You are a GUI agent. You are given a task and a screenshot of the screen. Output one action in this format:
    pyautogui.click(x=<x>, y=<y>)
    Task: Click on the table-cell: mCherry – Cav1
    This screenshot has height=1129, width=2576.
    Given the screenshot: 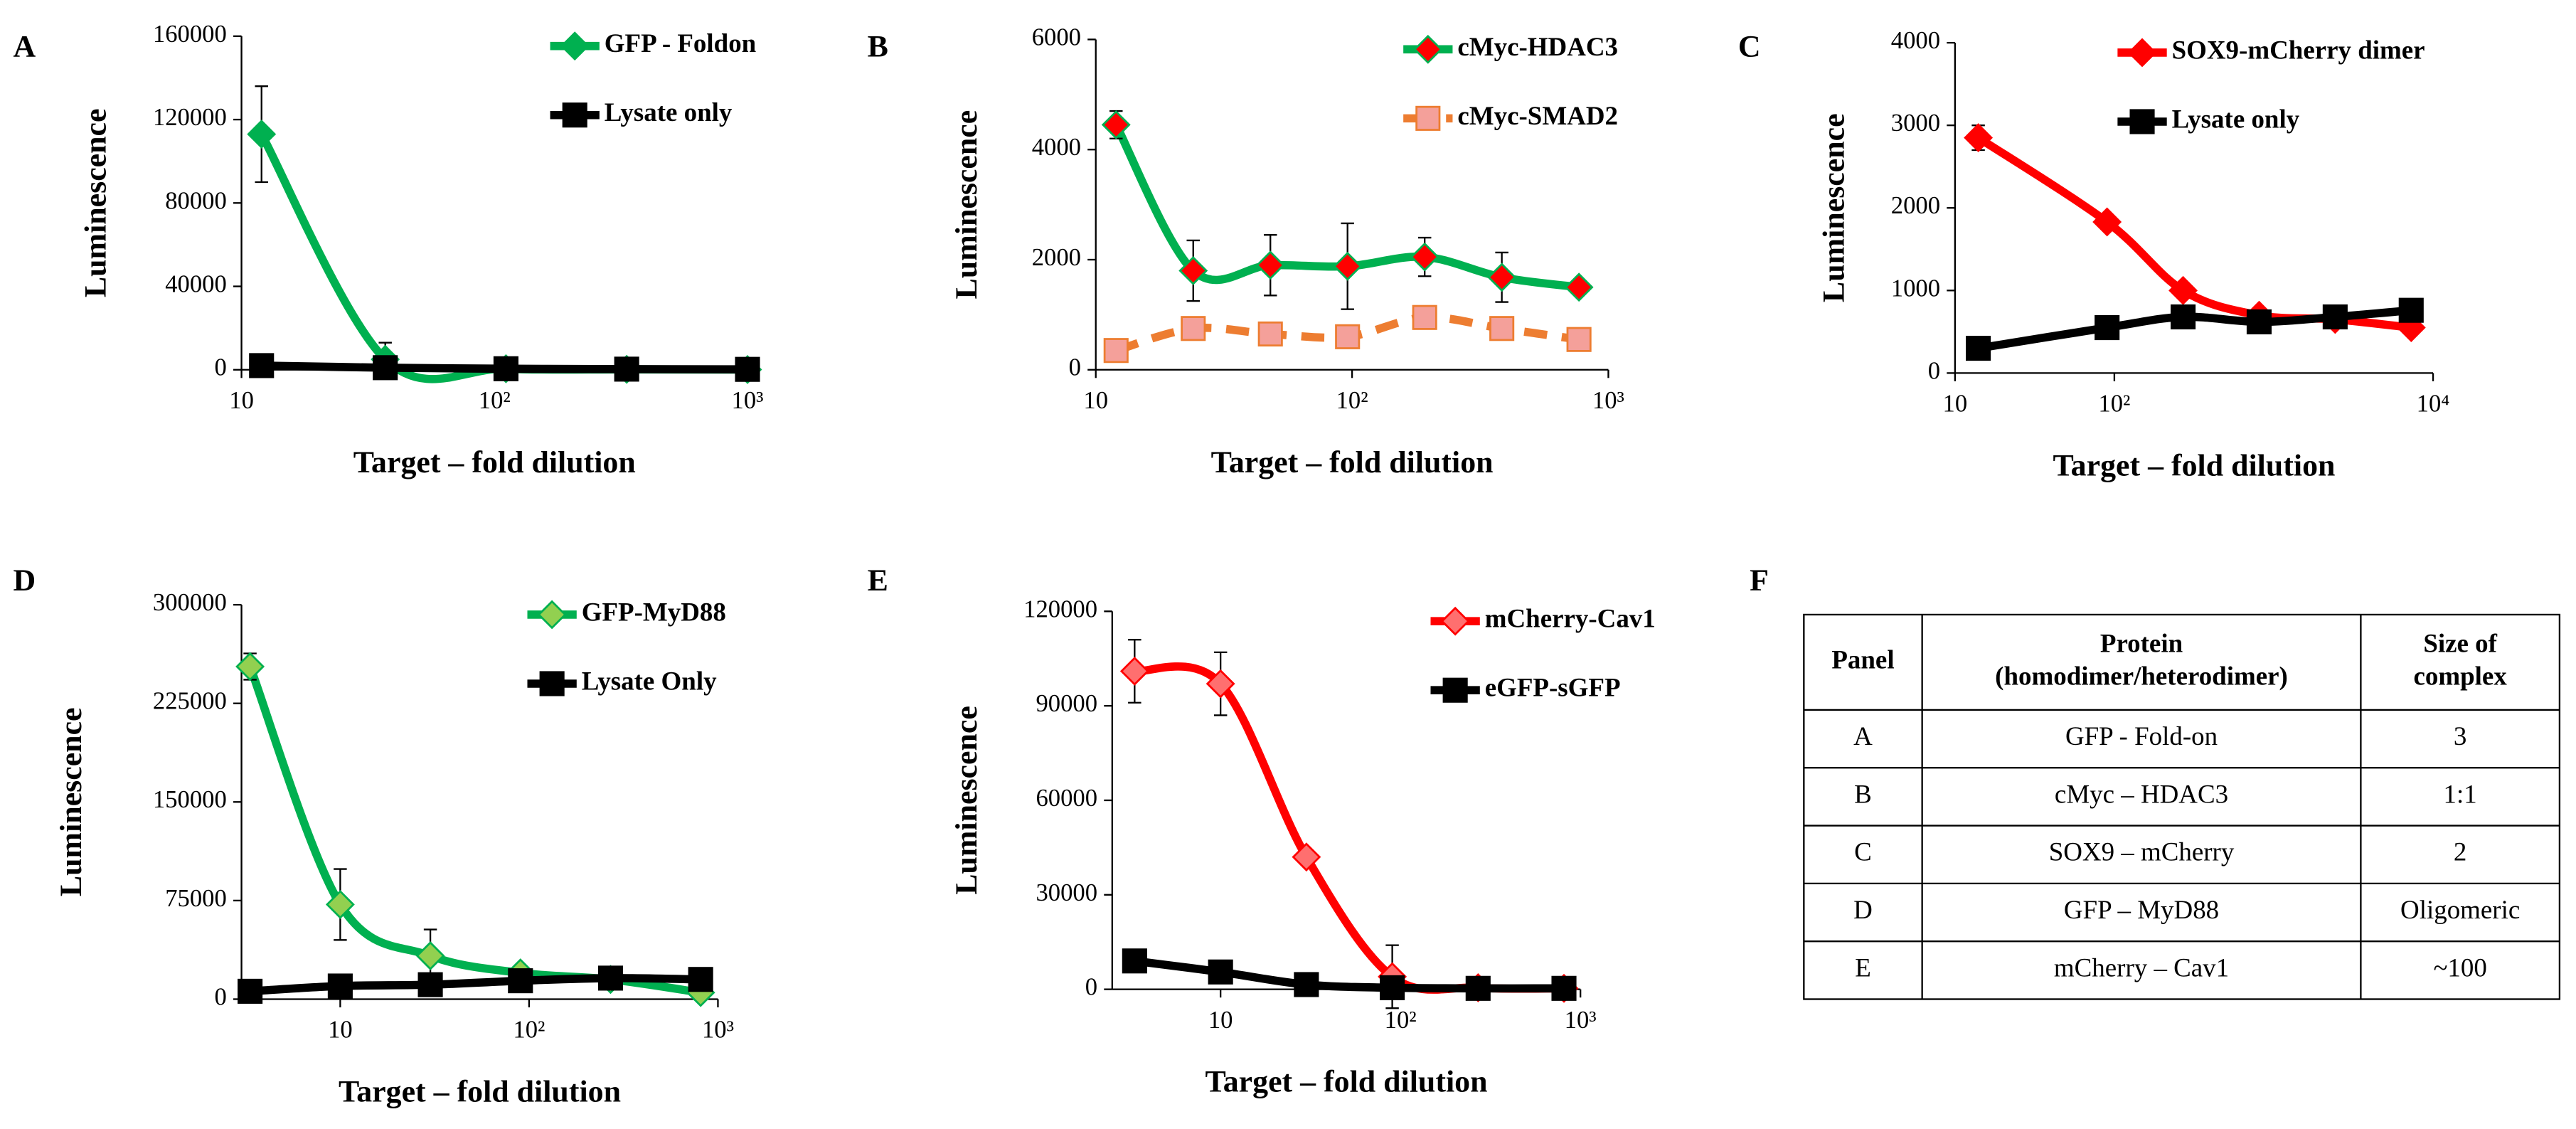 What is the action you would take?
    pyautogui.click(x=2141, y=967)
    